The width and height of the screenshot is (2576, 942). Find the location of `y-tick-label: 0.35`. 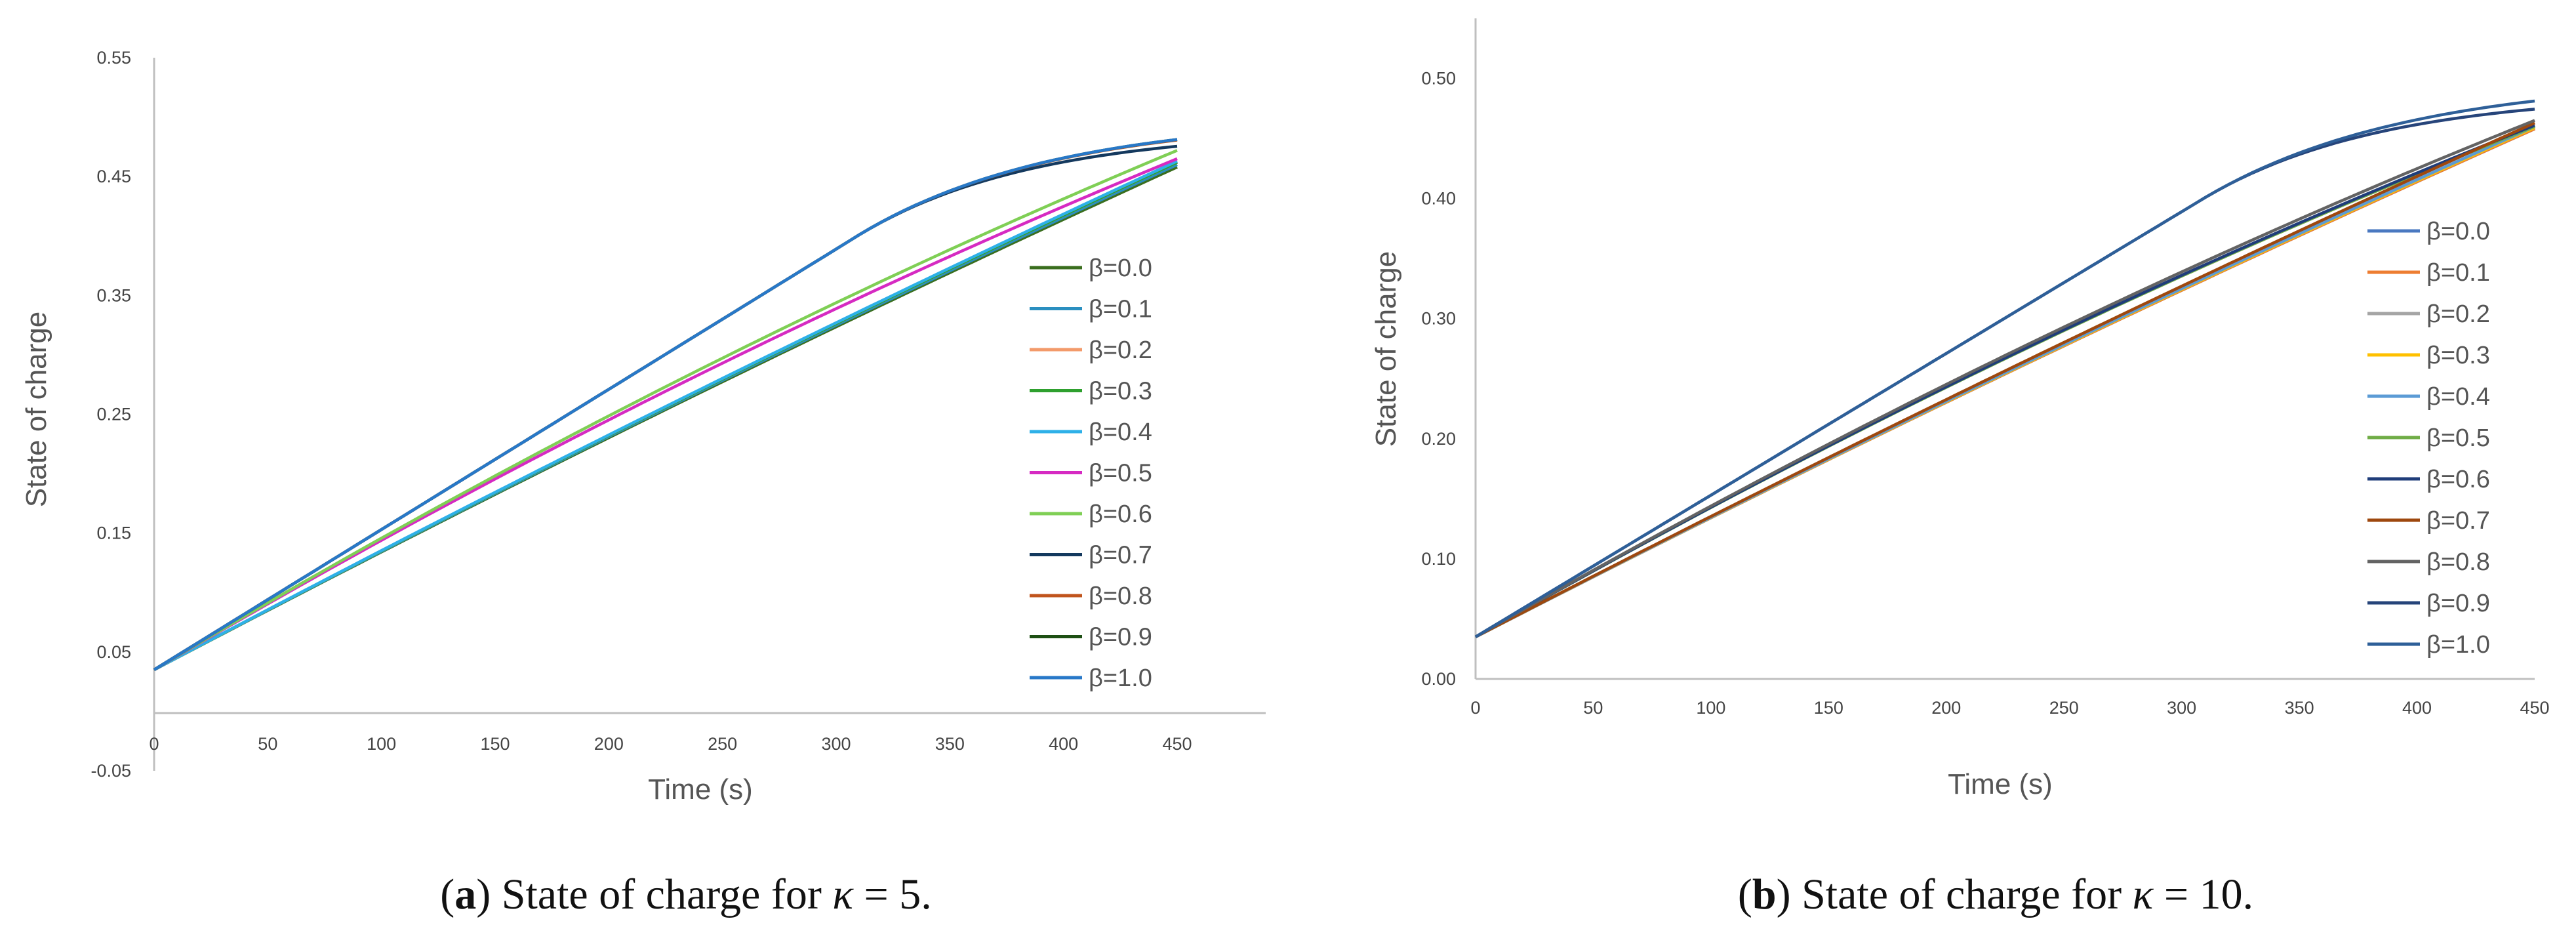

y-tick-label: 0.35 is located at coordinates (113, 295).